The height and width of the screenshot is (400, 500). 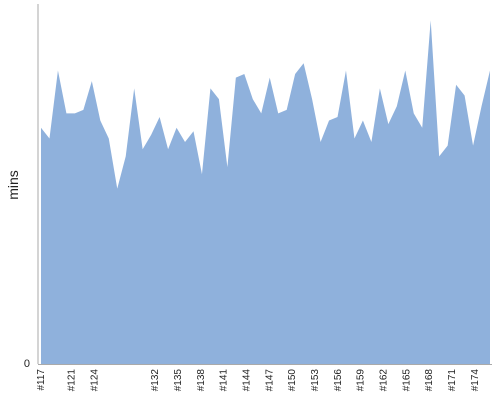 What do you see at coordinates (178, 380) in the screenshot?
I see `x-tick-label: #135` at bounding box center [178, 380].